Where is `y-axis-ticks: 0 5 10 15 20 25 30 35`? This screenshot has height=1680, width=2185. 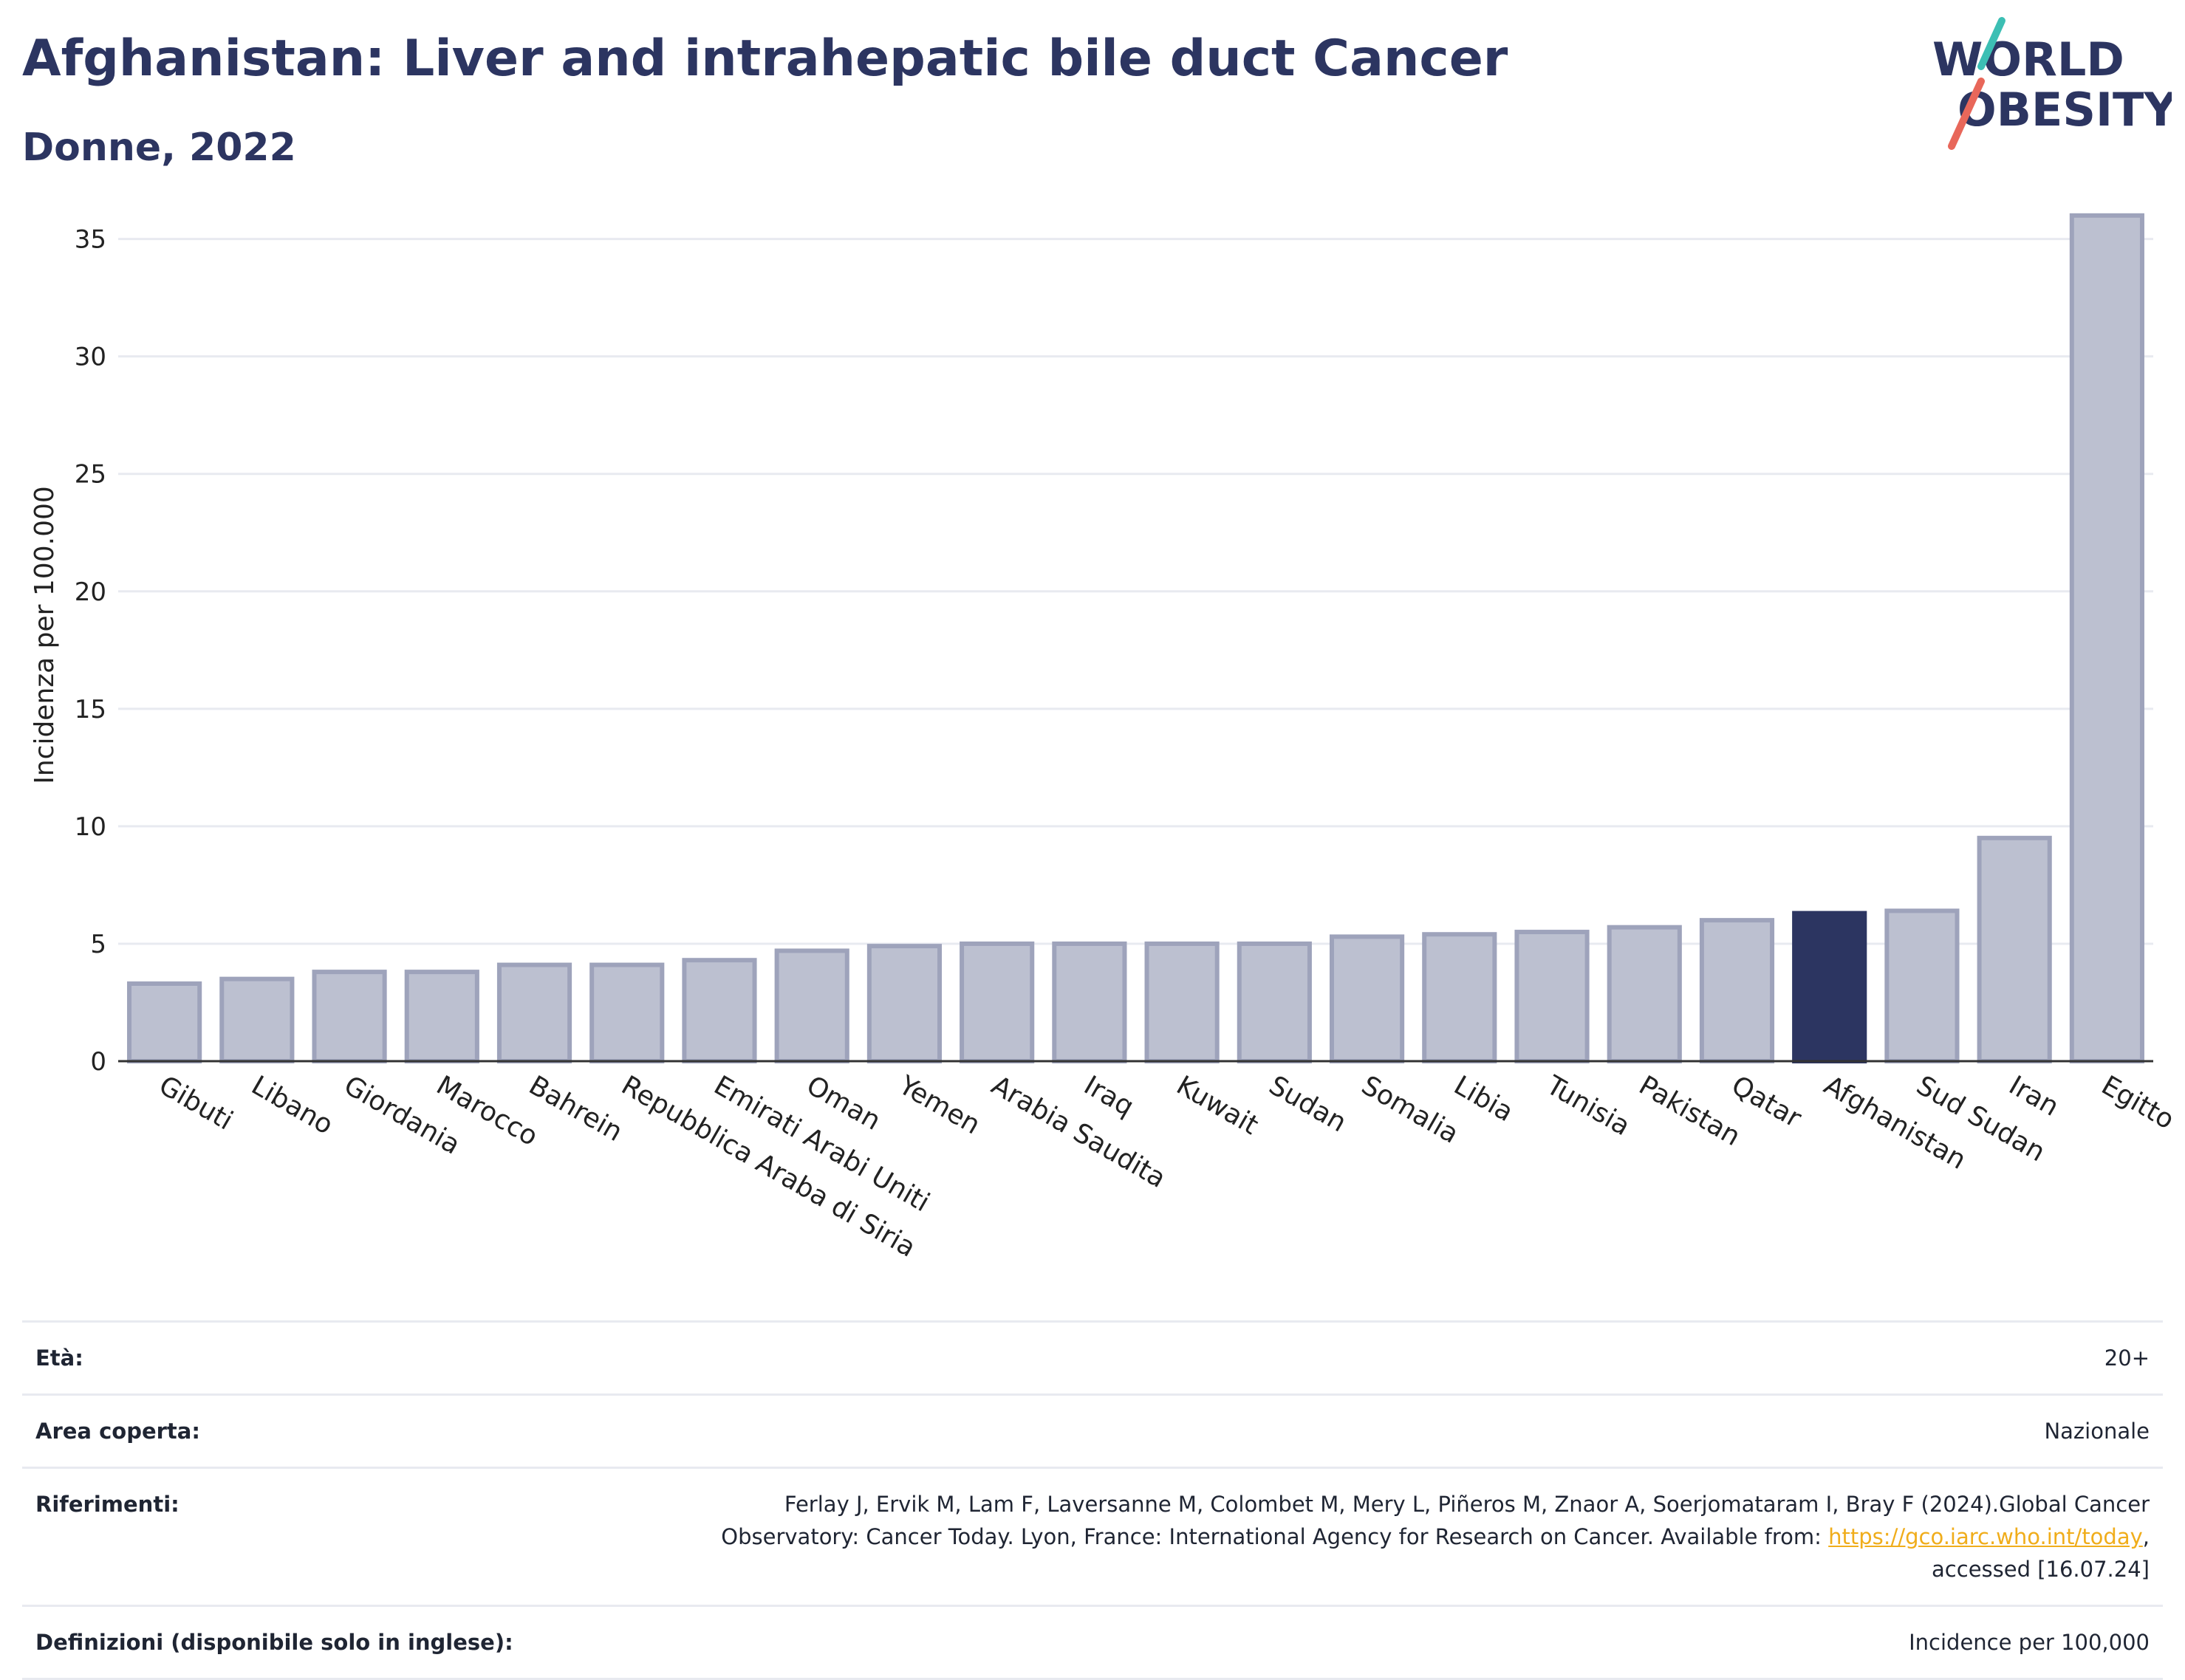
y-axis-ticks: 0 5 10 15 20 25 30 35 is located at coordinates (90, 651).